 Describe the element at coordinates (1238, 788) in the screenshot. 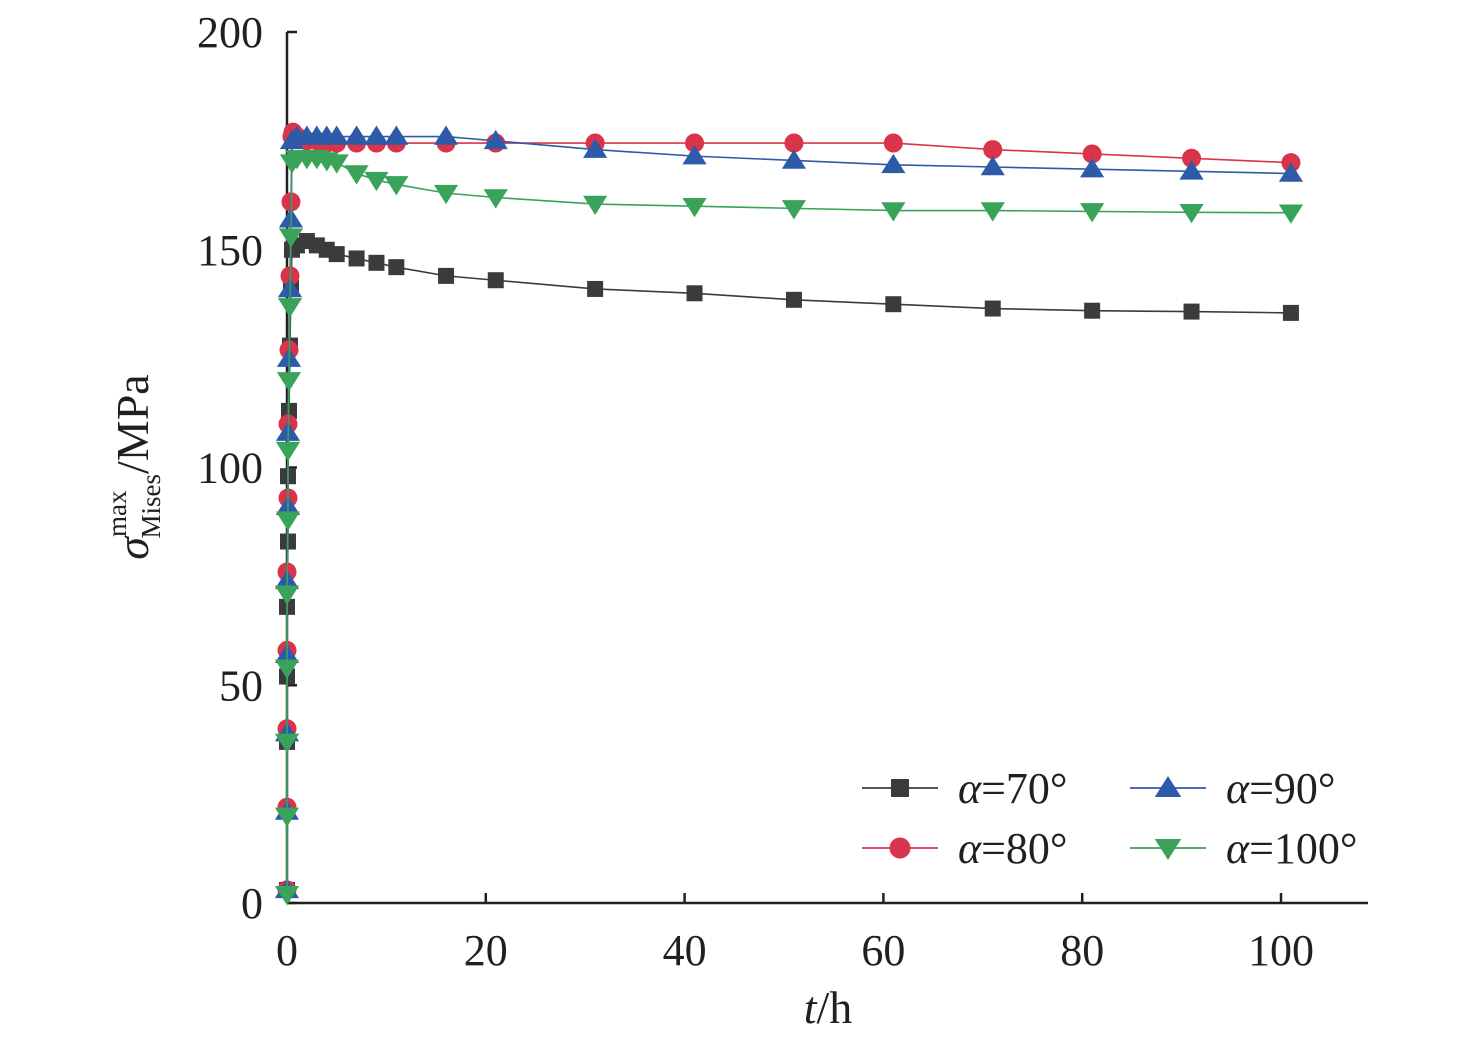

I see `legend-var-2: α` at that location.